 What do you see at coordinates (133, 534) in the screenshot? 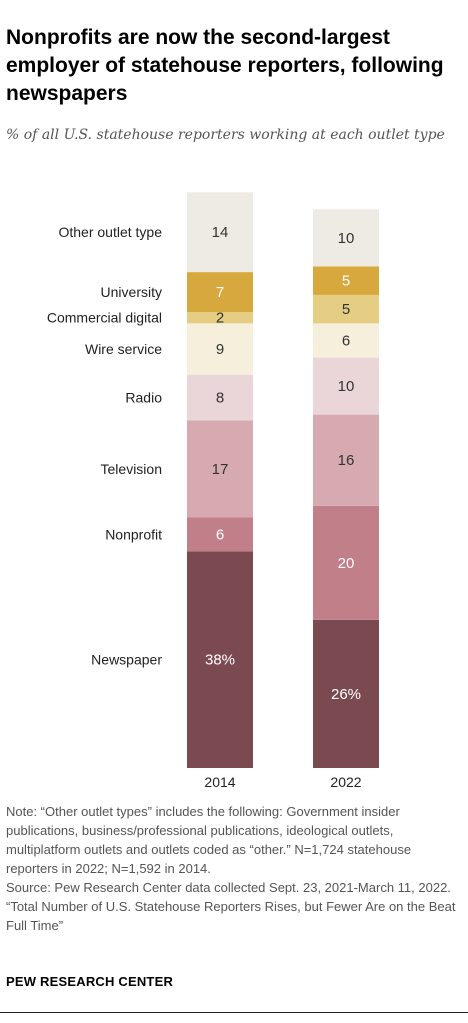
I see `category-label-nonprofit: Nonprofit` at bounding box center [133, 534].